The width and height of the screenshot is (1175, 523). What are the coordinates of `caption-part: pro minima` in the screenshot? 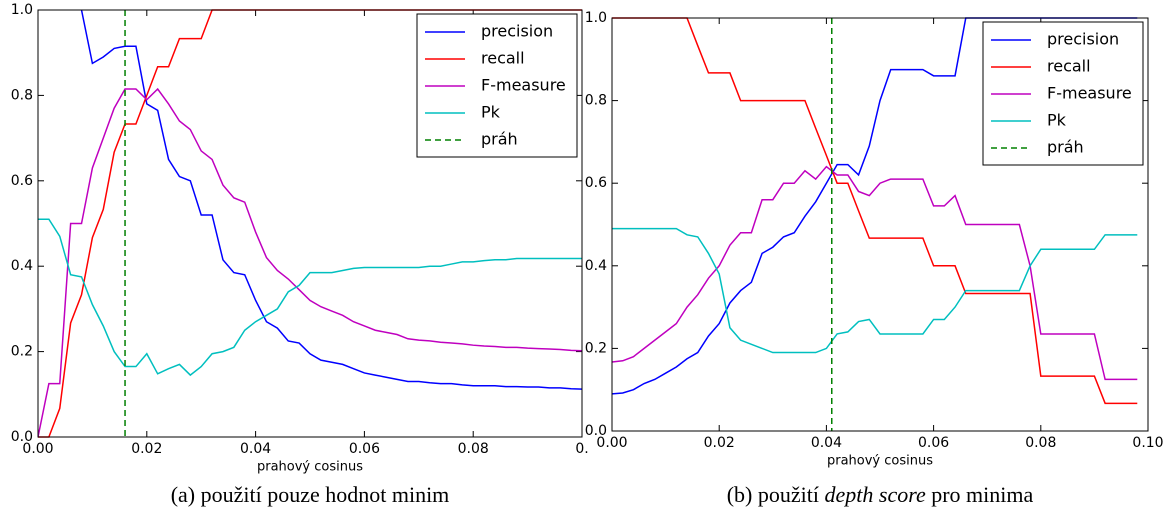 It's located at (980, 494).